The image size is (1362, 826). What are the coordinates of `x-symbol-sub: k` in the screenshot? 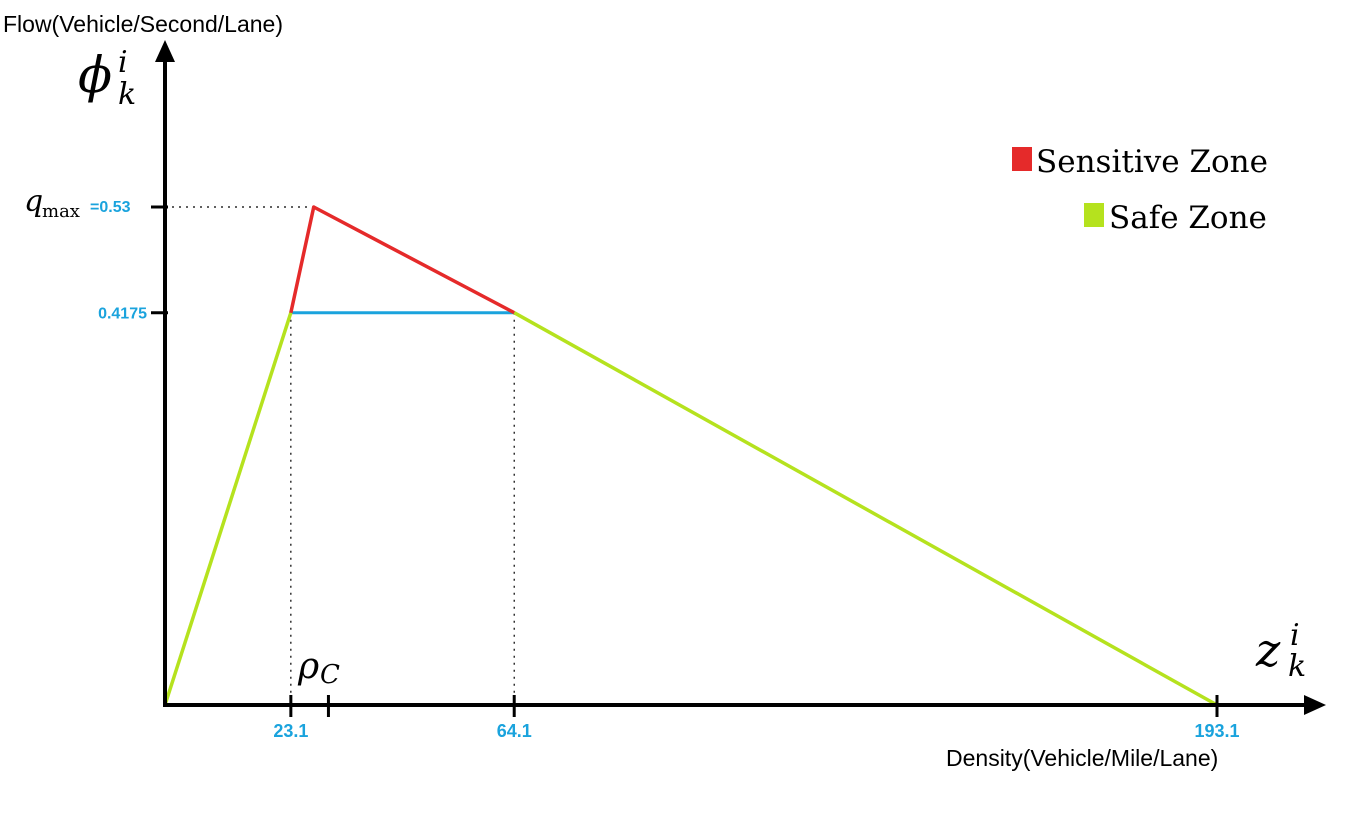 It's located at (1297, 666).